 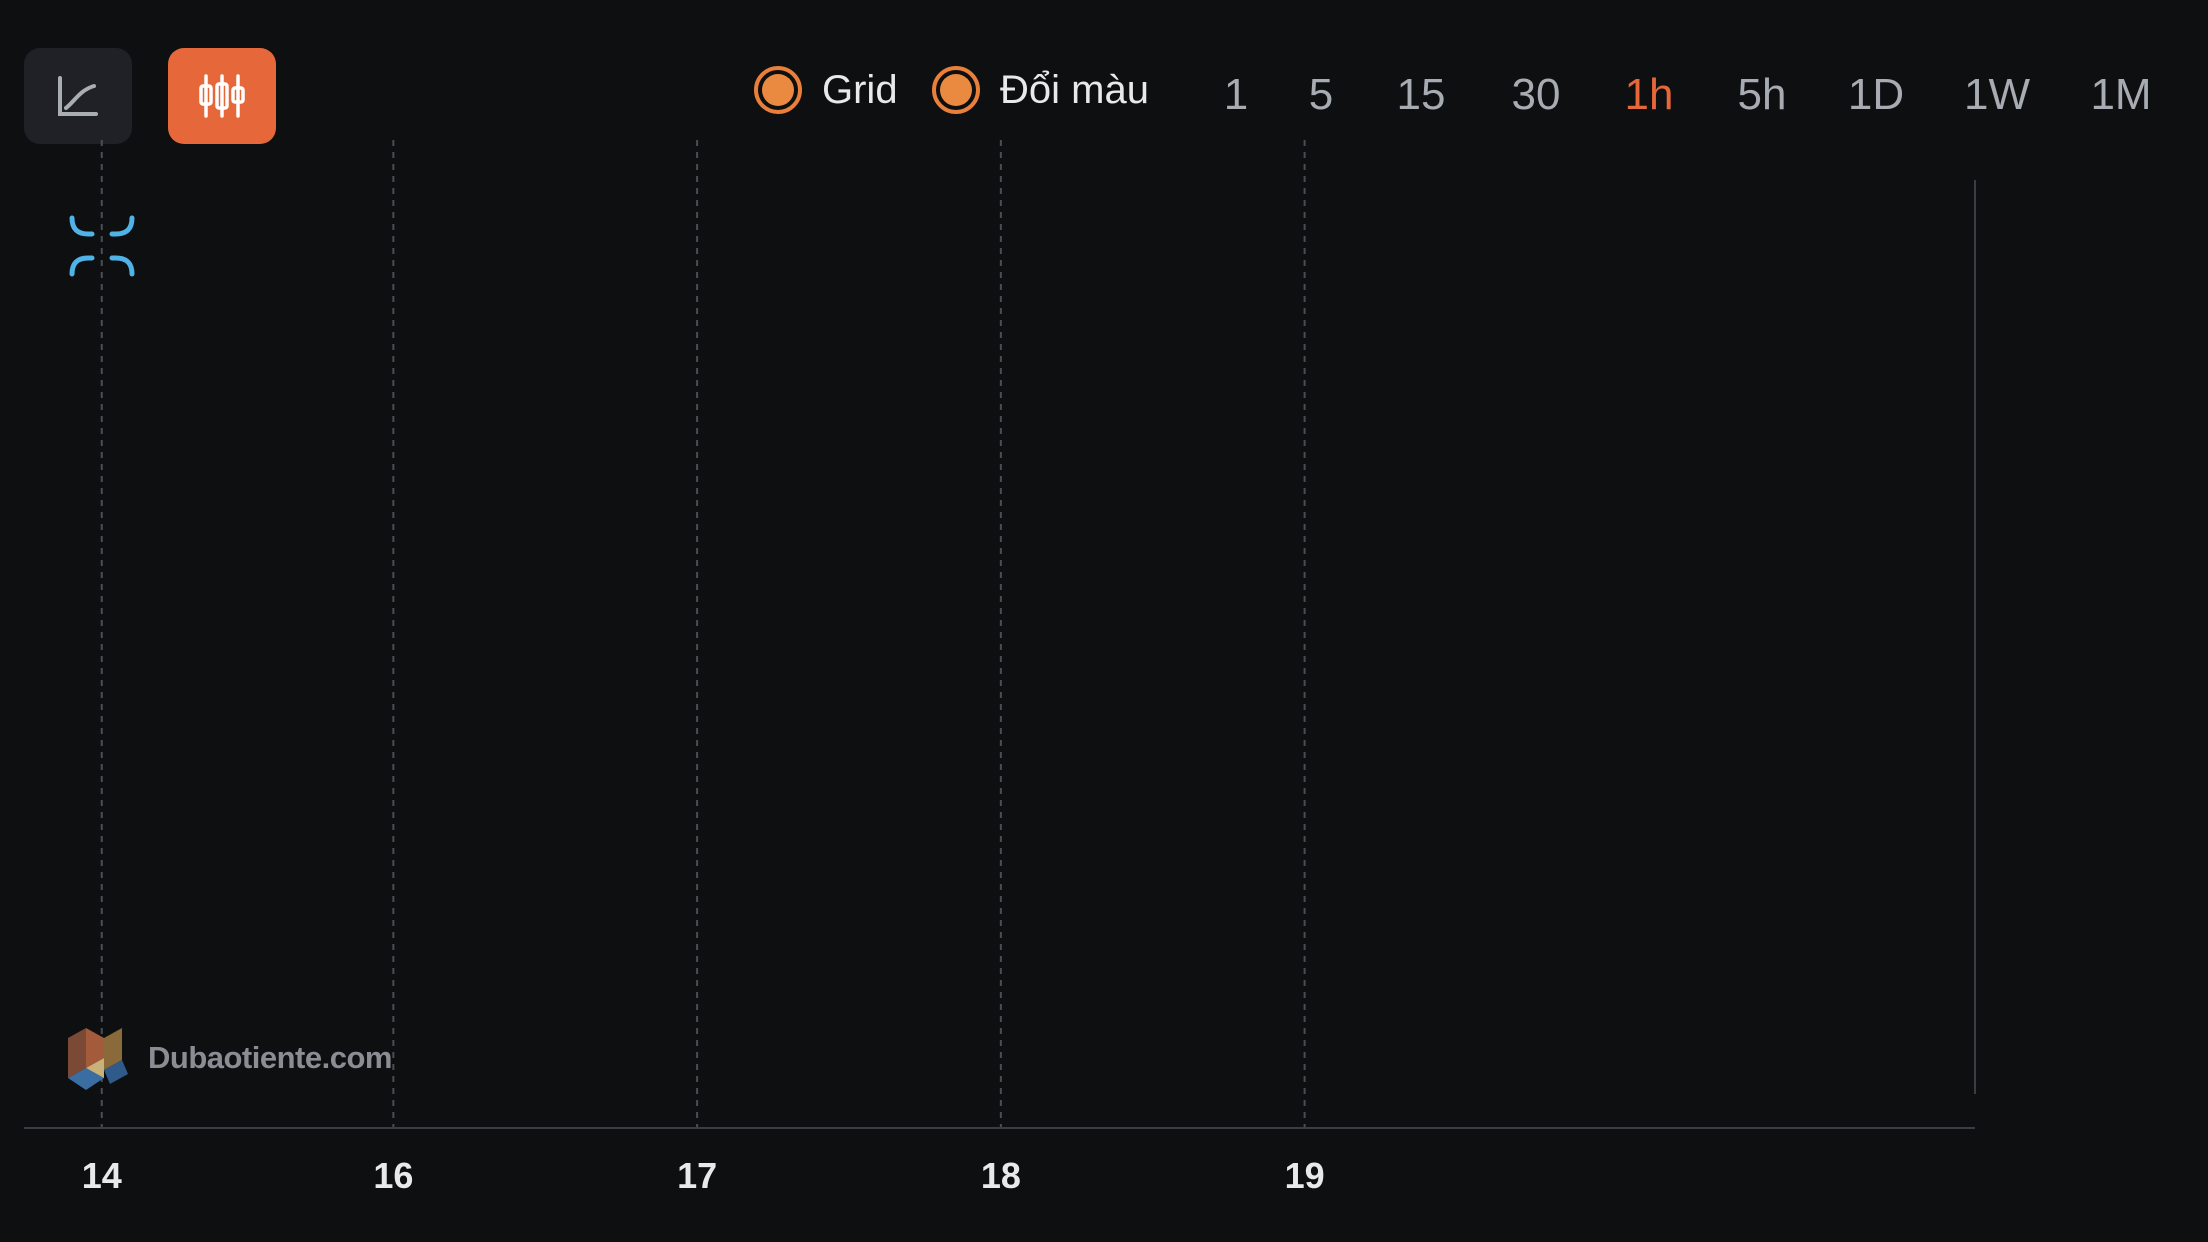 I want to click on grid-toggle: Grid, so click(x=826, y=90).